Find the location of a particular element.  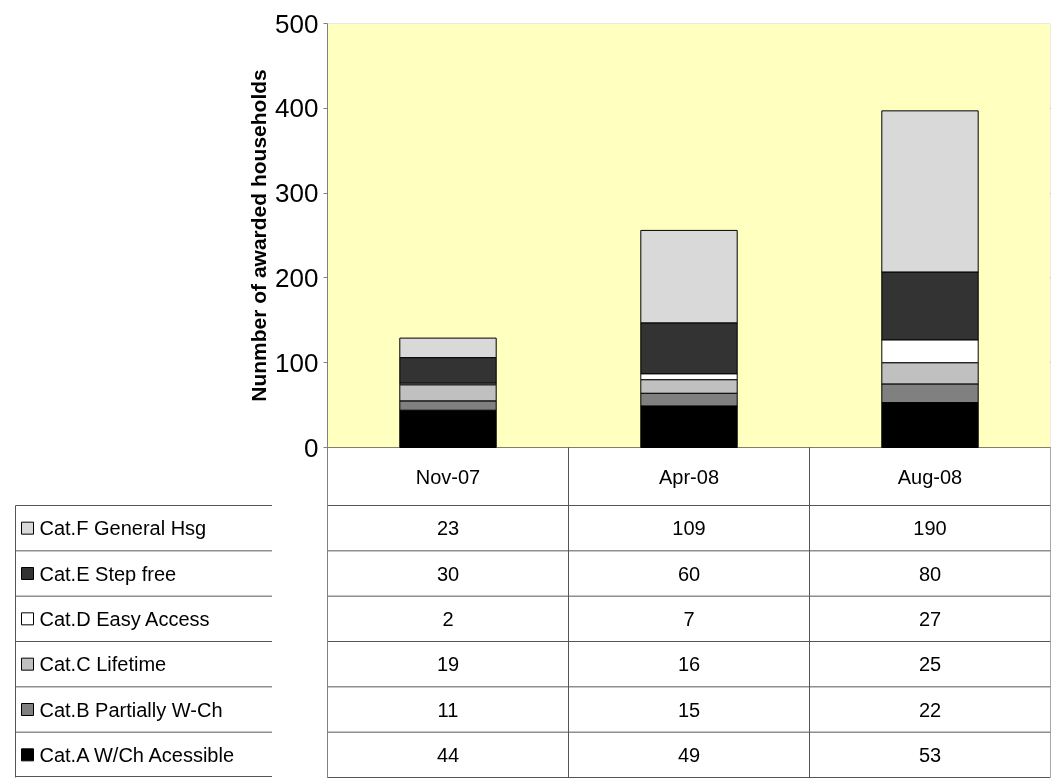

y-tick-label: 400 is located at coordinates (297, 108).